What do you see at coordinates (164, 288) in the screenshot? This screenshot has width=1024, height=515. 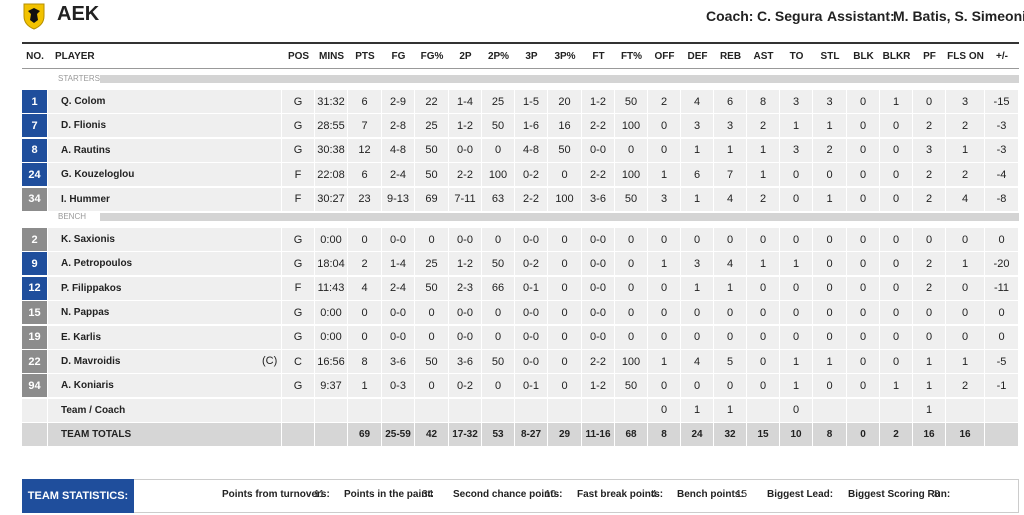 I see `table-cell: P. Filippakos` at bounding box center [164, 288].